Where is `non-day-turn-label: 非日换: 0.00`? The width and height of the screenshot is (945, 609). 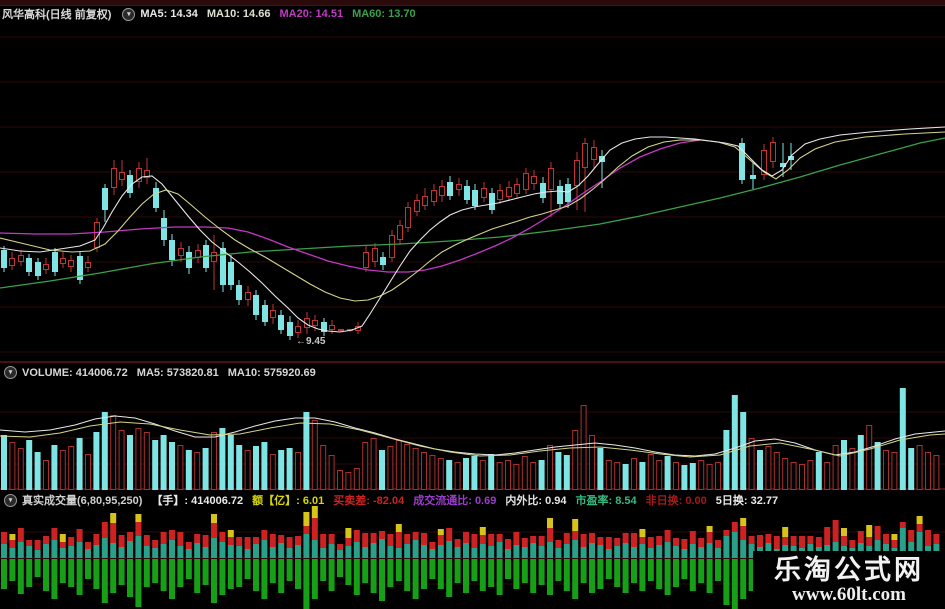 non-day-turn-label: 非日换: 0.00 is located at coordinates (676, 501).